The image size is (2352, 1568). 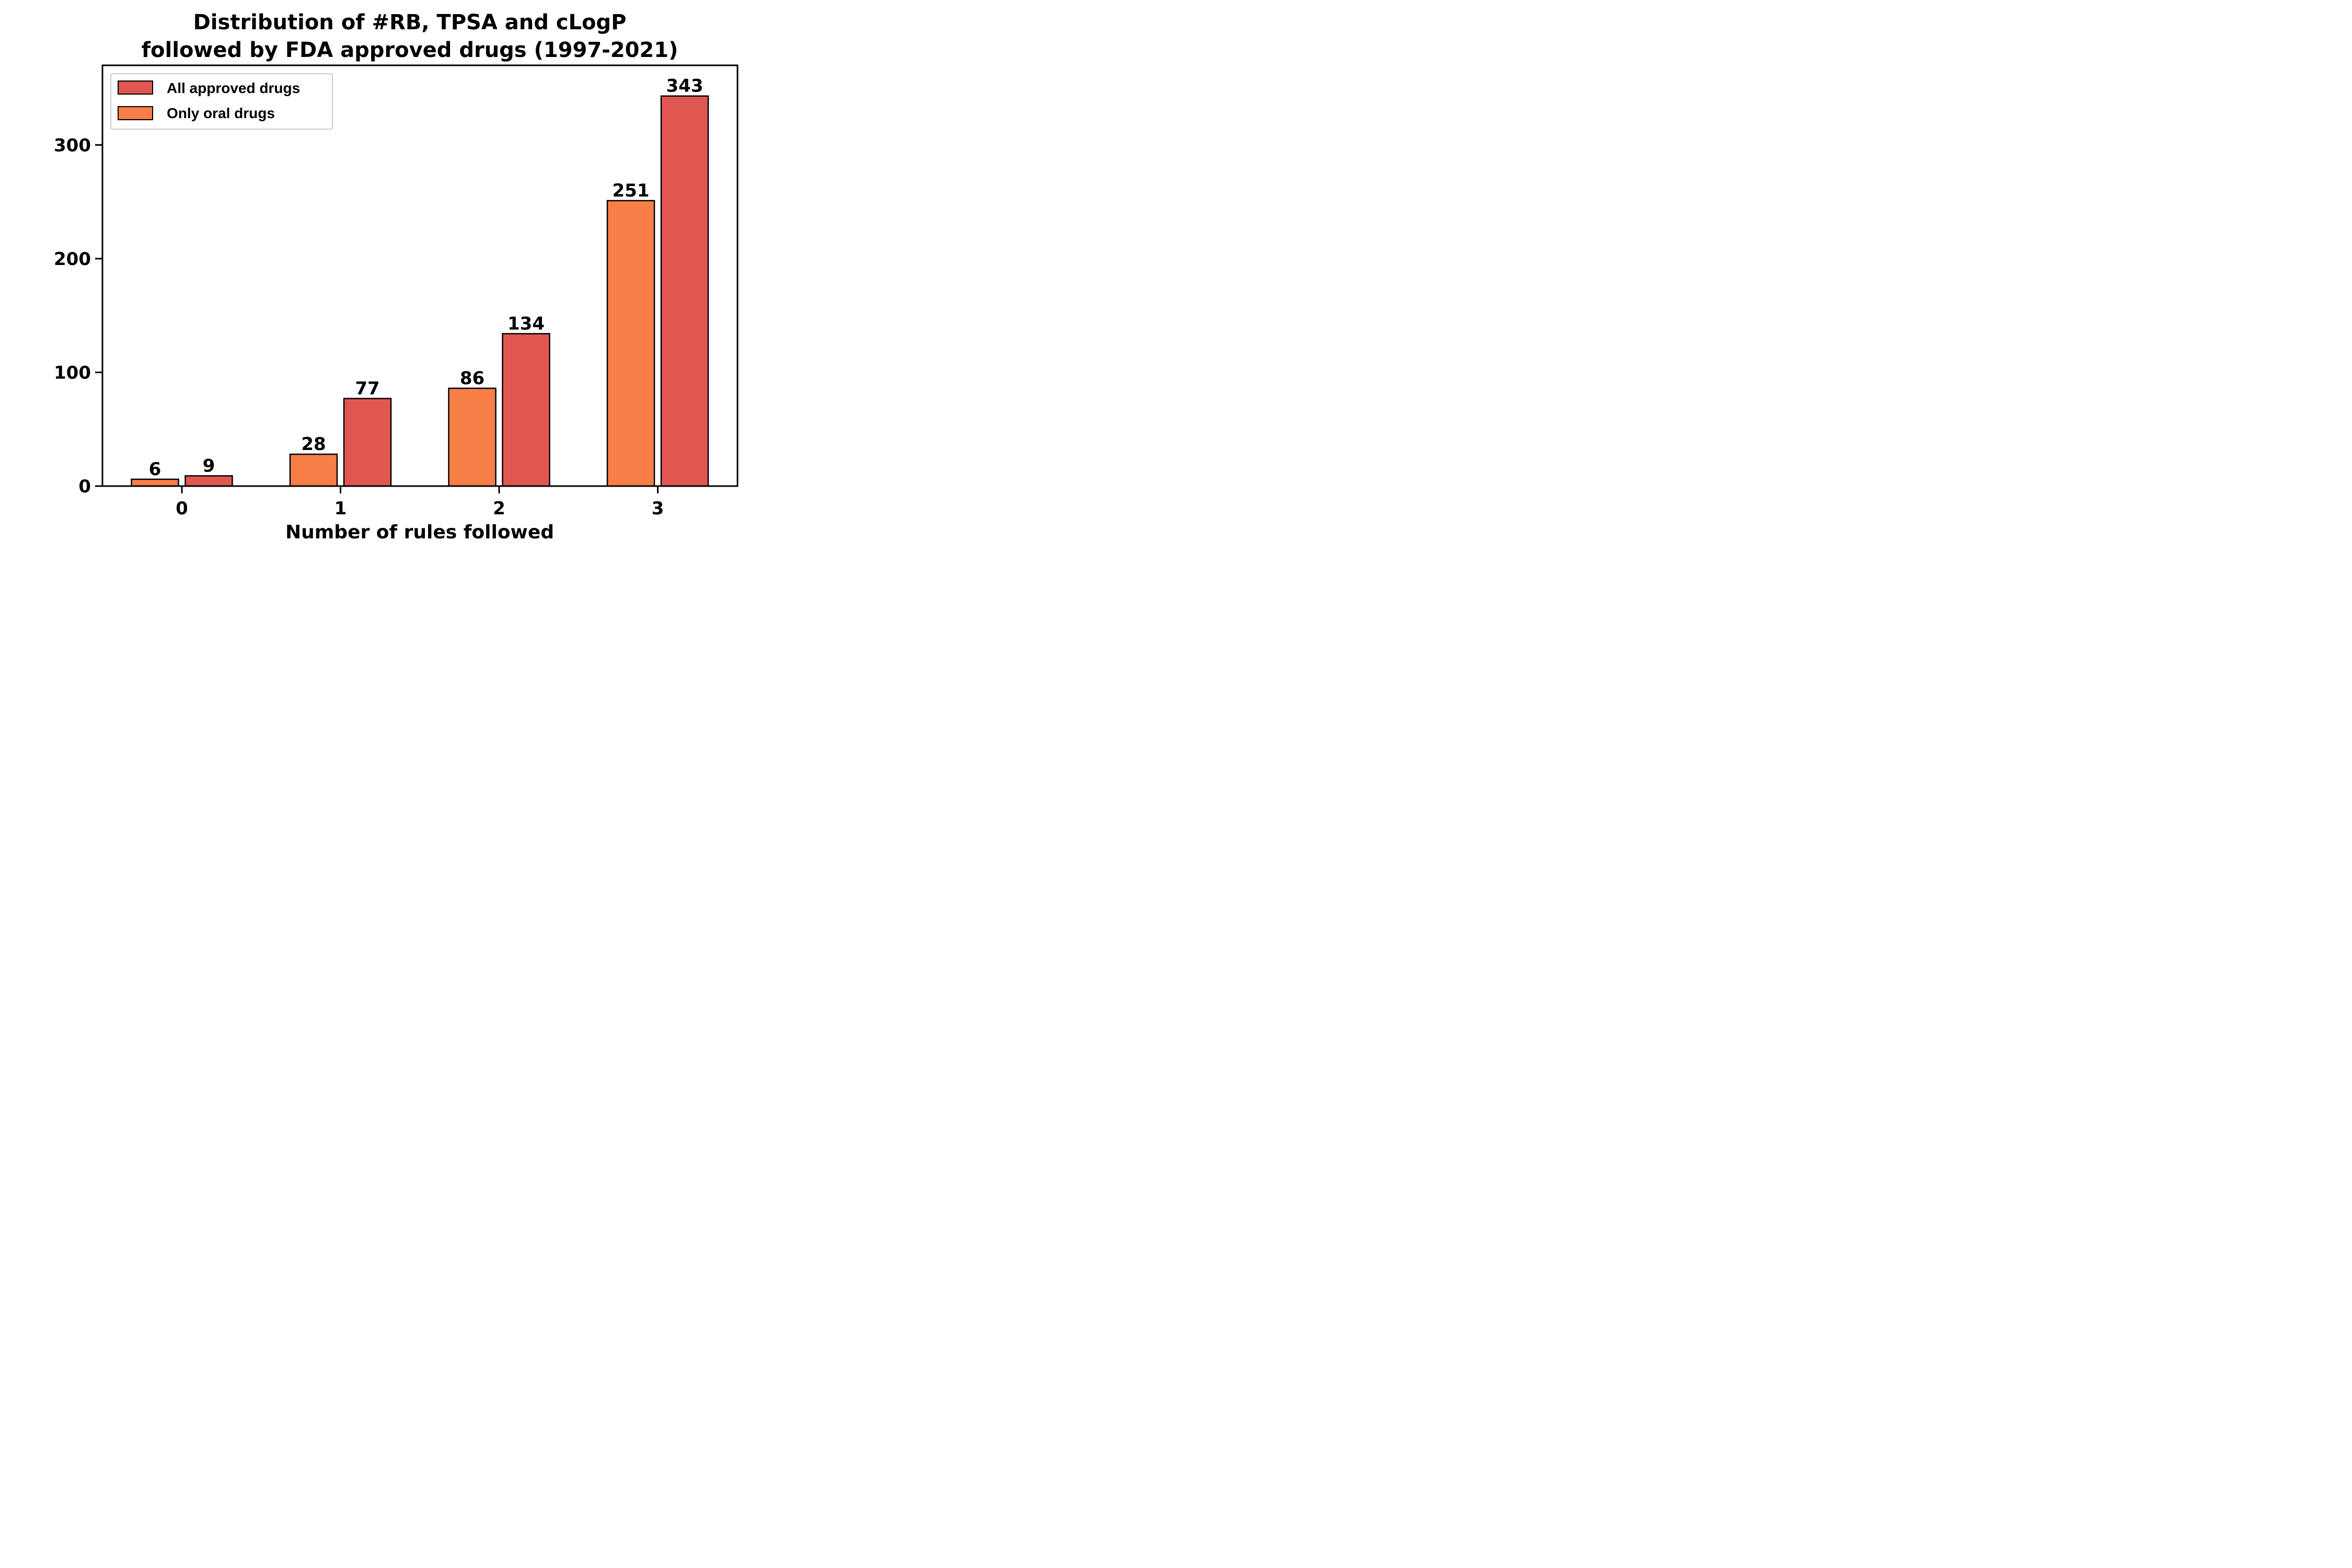 What do you see at coordinates (631, 190) in the screenshot?
I see `data-label-only-oral-drugs-3: 251` at bounding box center [631, 190].